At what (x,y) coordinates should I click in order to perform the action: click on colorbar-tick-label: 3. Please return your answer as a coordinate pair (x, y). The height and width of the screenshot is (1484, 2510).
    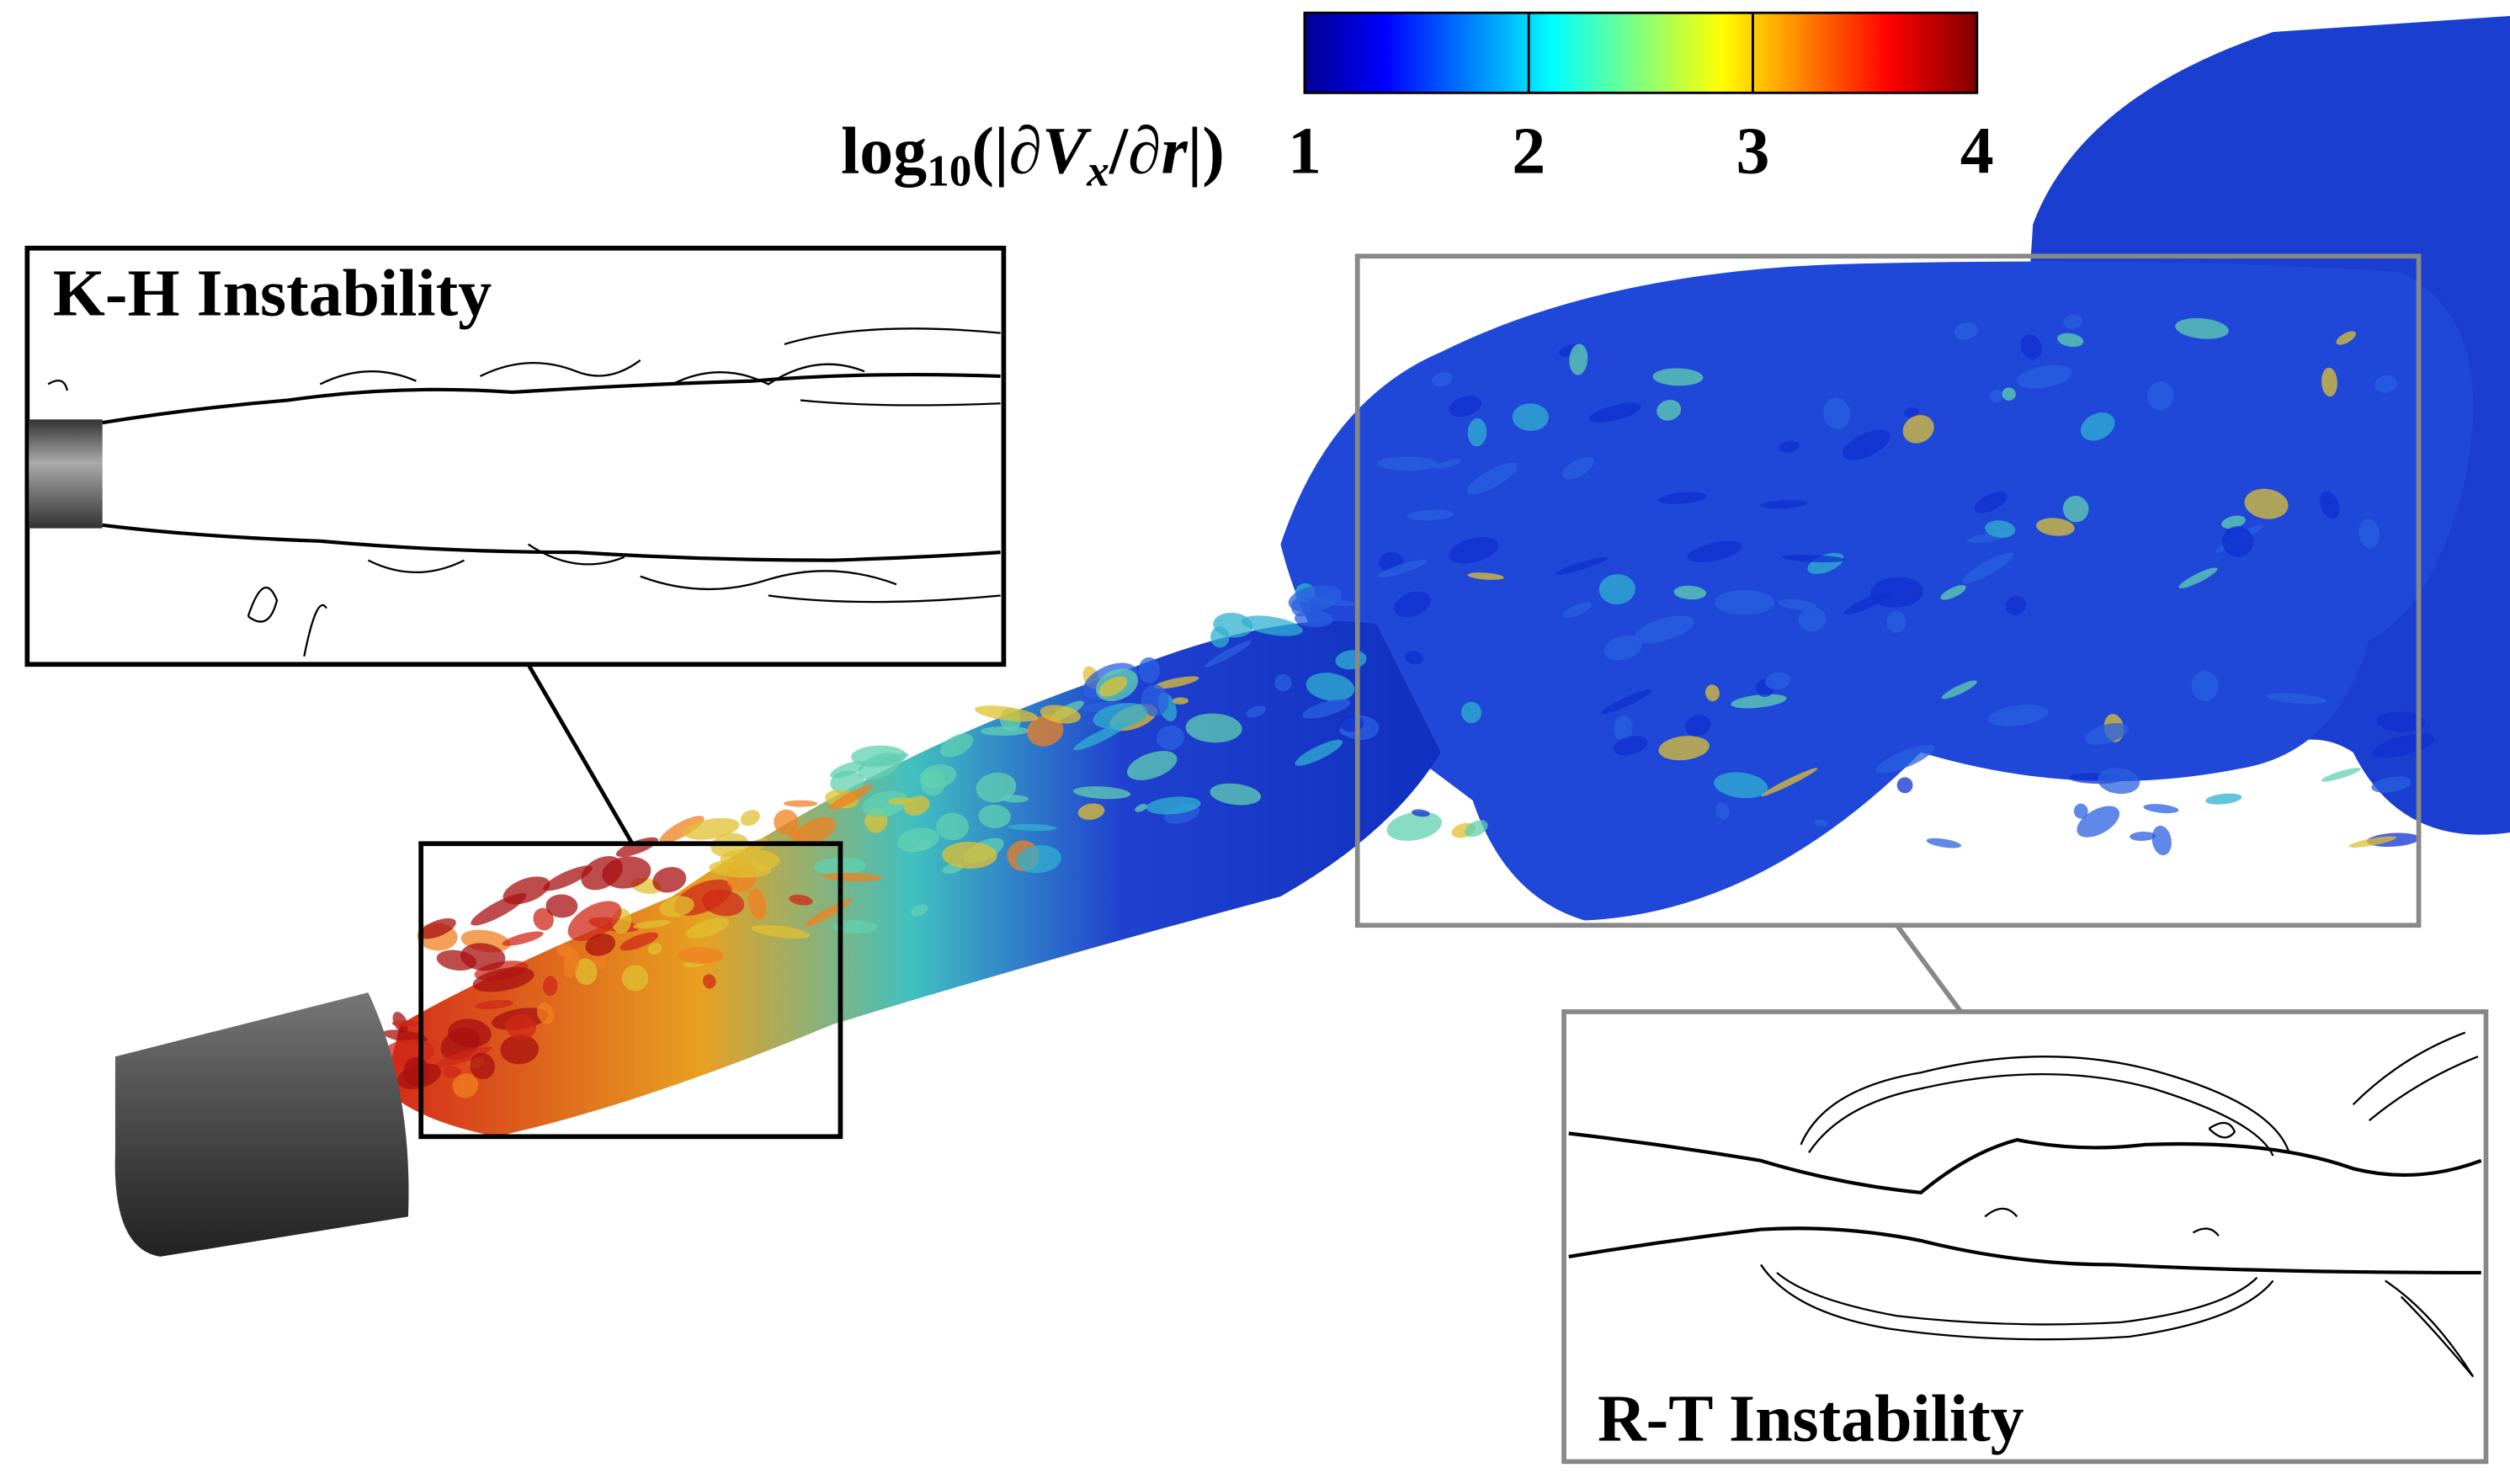
    Looking at the image, I should click on (1752, 151).